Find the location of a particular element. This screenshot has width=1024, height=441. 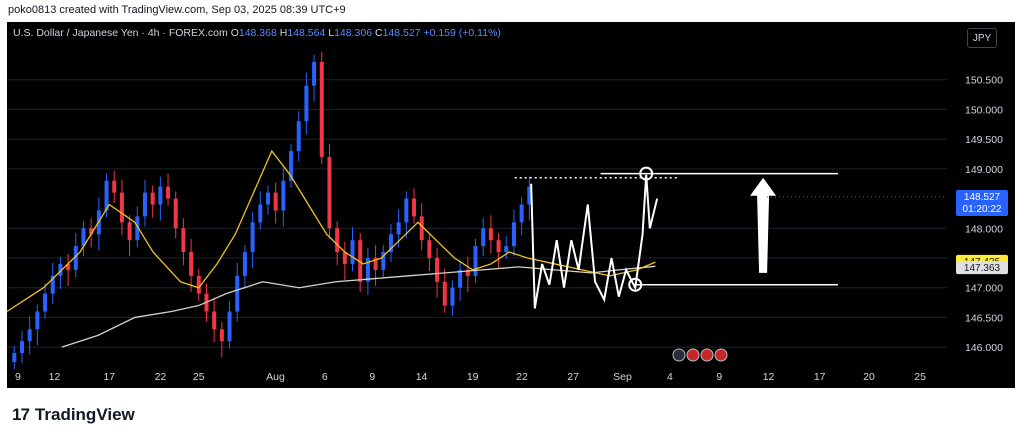

x-tick-label: 19 is located at coordinates (473, 377).